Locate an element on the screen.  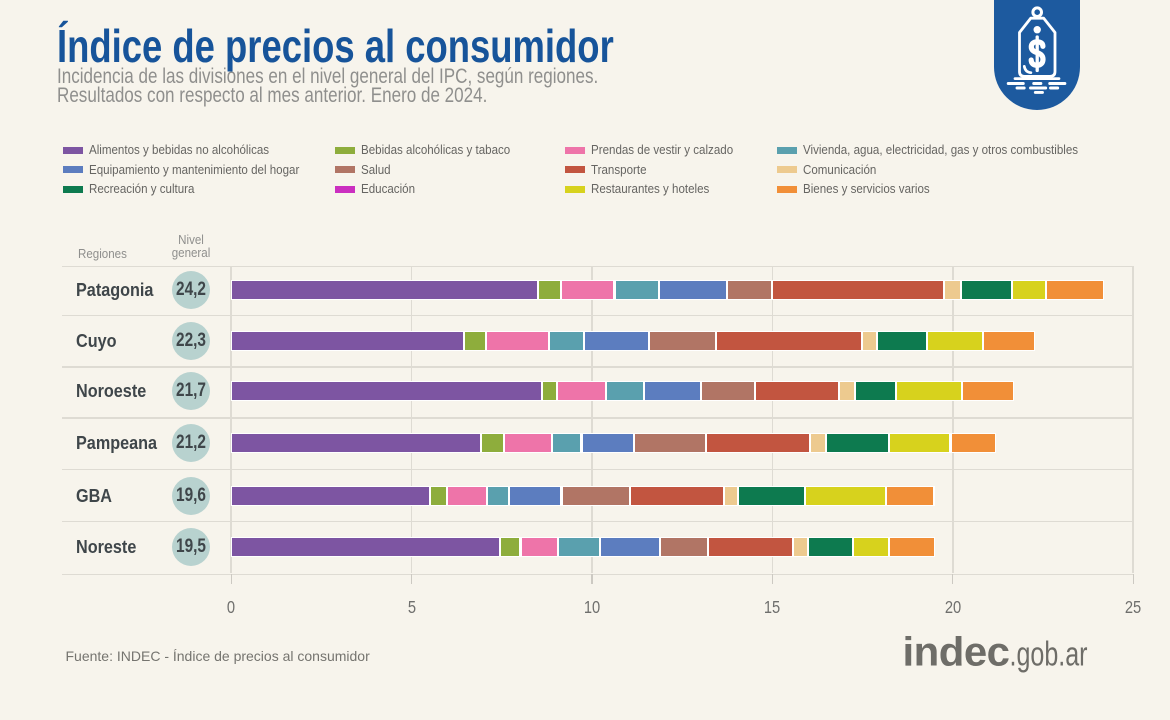
svg-text: .gob.ar is located at coordinates (1049, 655).